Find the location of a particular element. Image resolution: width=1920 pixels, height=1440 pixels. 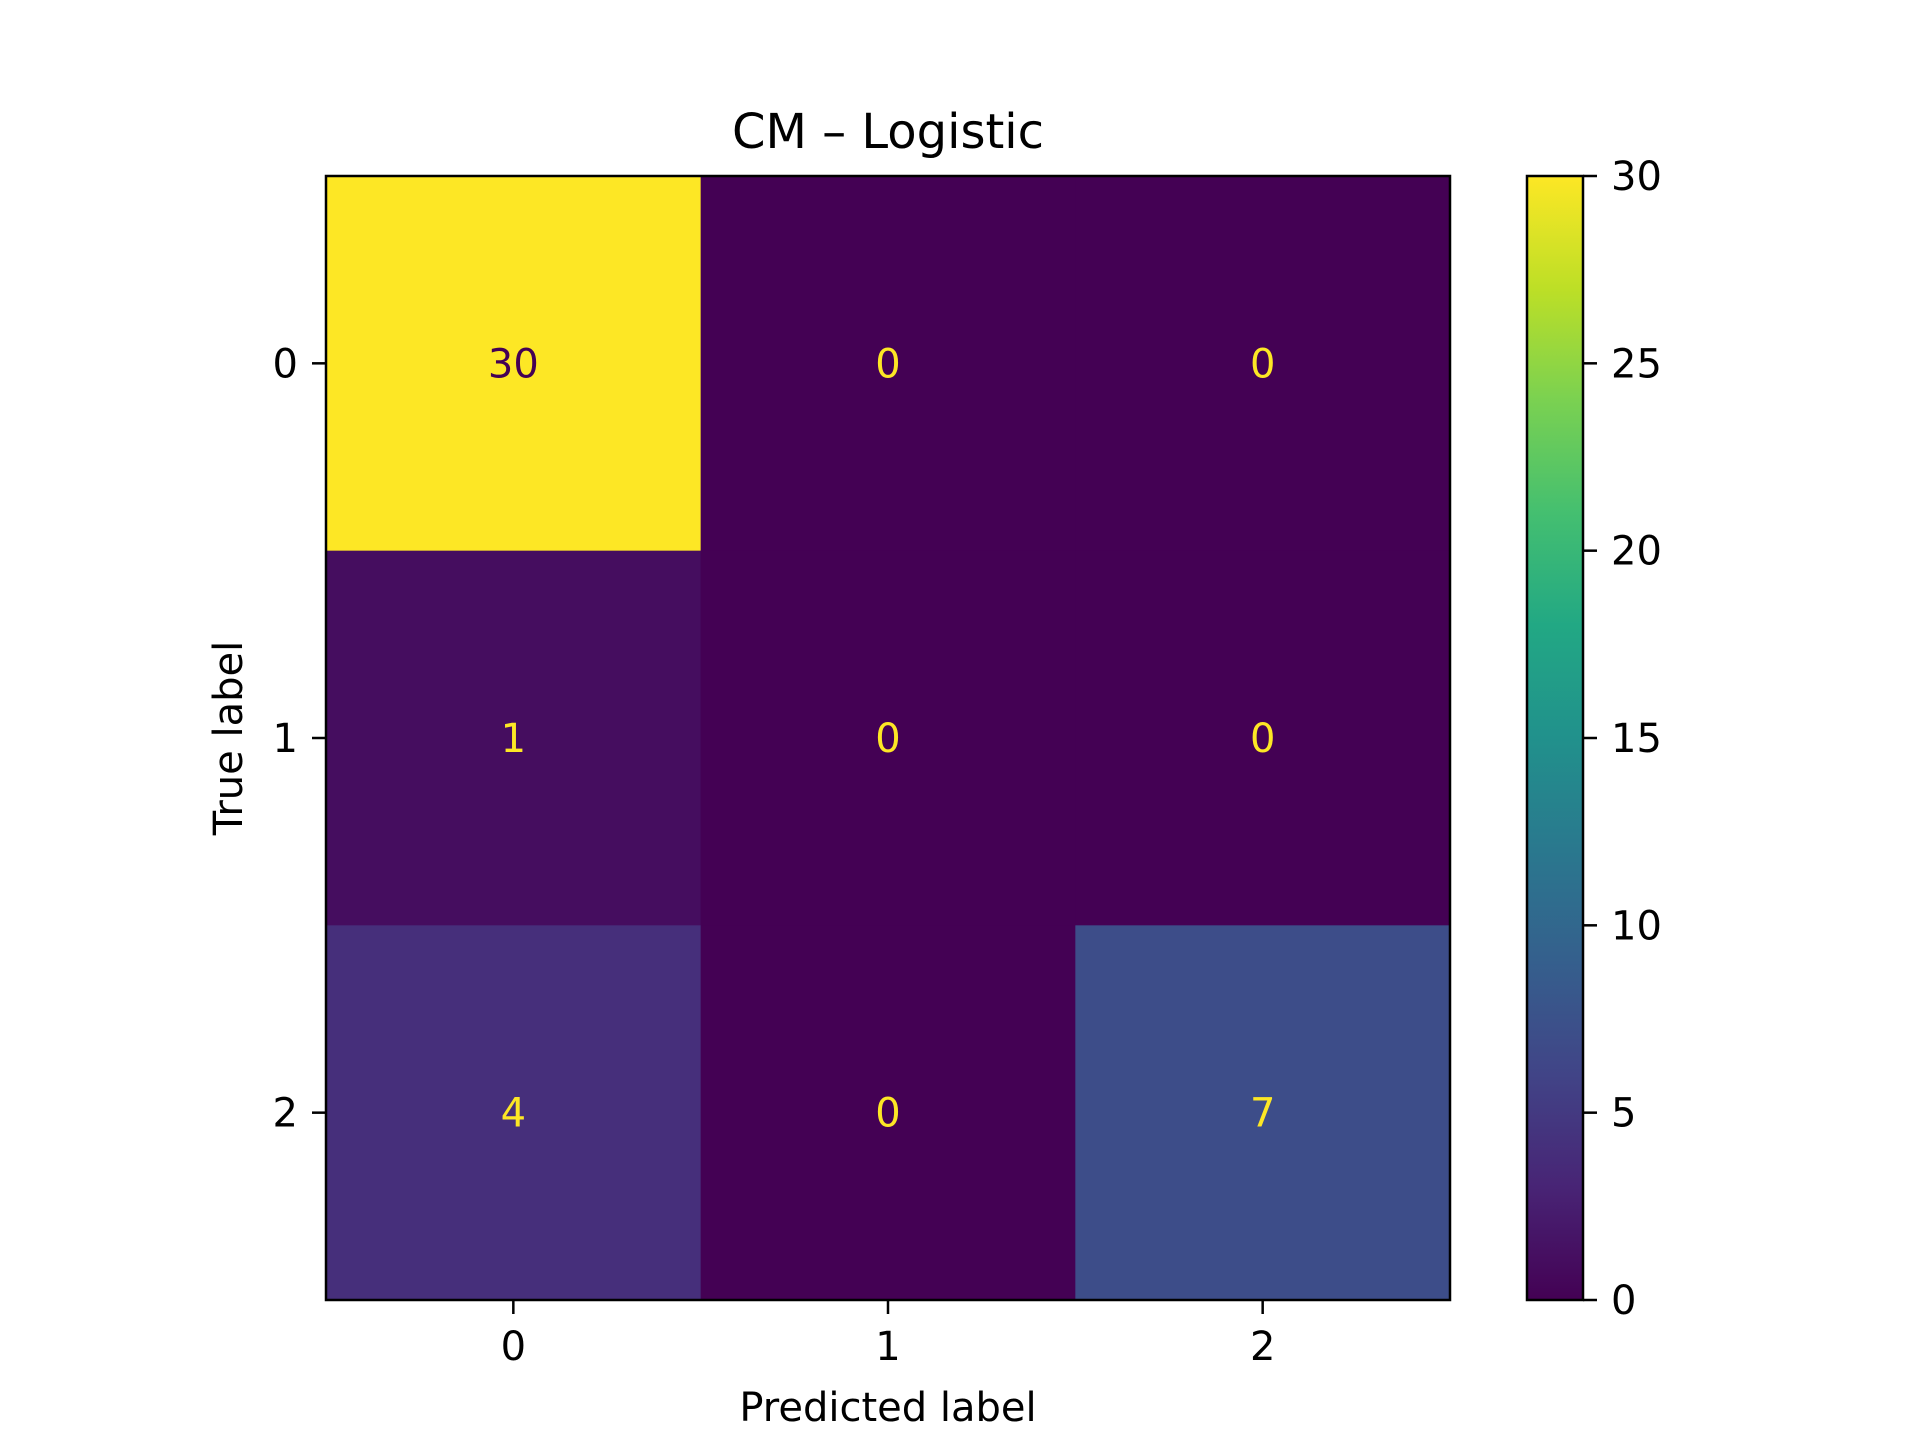

colorbar-tick-label: 5 is located at coordinates (1623, 1114).